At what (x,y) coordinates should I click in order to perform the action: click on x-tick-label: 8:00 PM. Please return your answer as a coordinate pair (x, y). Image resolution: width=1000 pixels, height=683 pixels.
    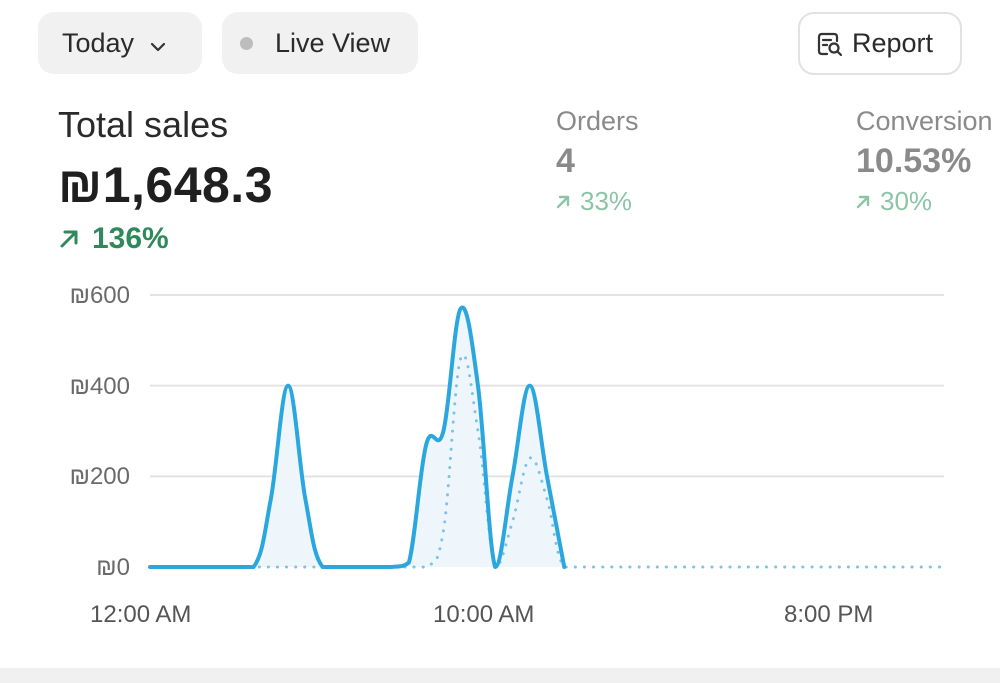
    Looking at the image, I should click on (829, 614).